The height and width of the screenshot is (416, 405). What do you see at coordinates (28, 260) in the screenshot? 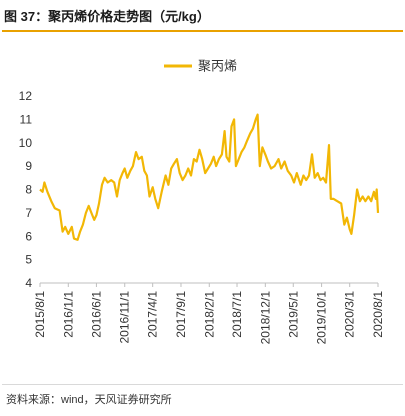
I see `y-tick-label: 5` at bounding box center [28, 260].